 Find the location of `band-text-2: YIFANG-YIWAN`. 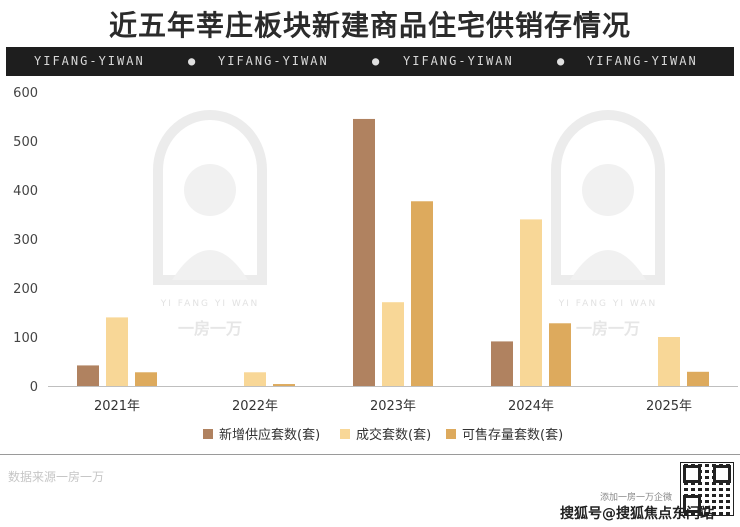

band-text-2: YIFANG-YIWAN is located at coordinates (273, 61).